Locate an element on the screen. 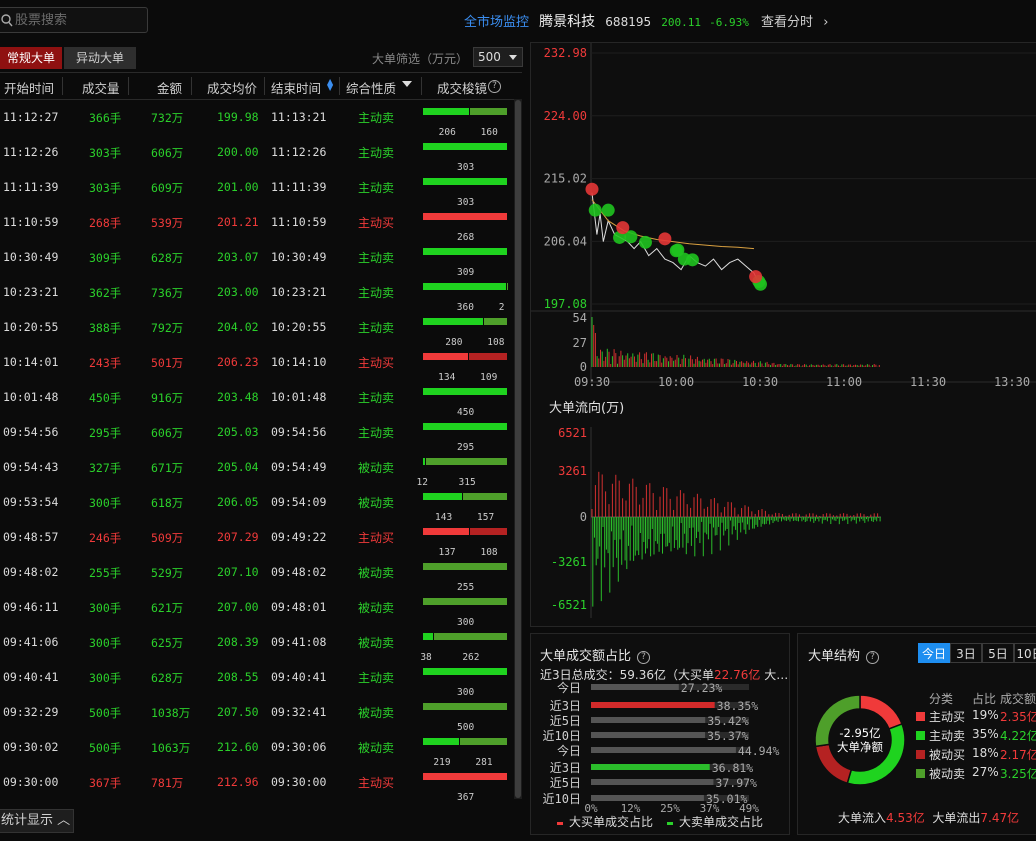 This screenshot has width=1036, height=841. table-row: 09:30:00 367手 781万 212.96 09:30:00 主动买 367 is located at coordinates (257, 783).